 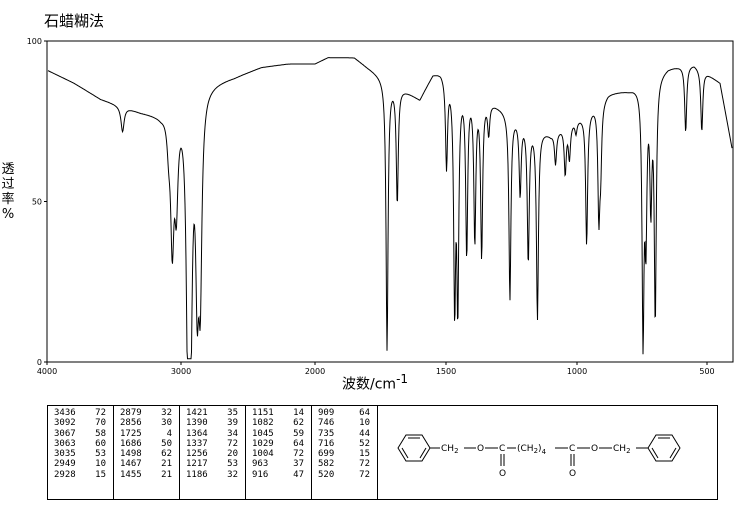 I want to click on peak-row: 1004 72, so click(x=280, y=454).